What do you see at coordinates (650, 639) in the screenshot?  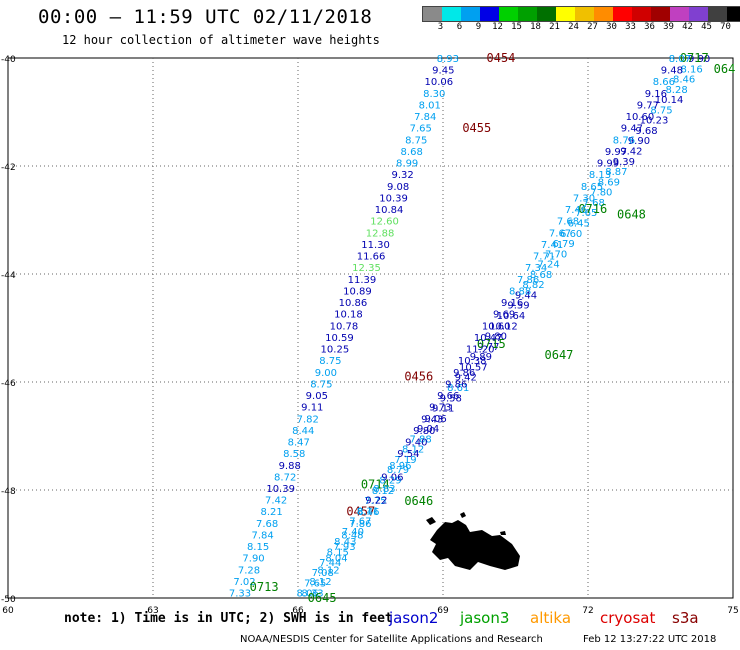 I see `generated-timestamp: Feb 12 13:27:22 UTC 2018` at bounding box center [650, 639].